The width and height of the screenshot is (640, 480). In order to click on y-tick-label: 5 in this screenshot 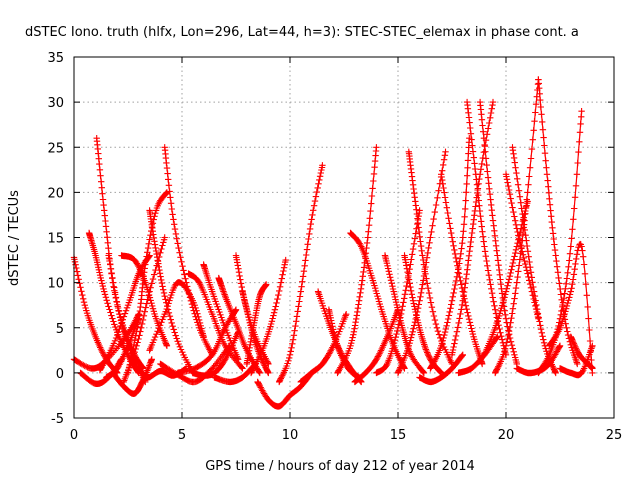, I will do `click(60, 329)`.